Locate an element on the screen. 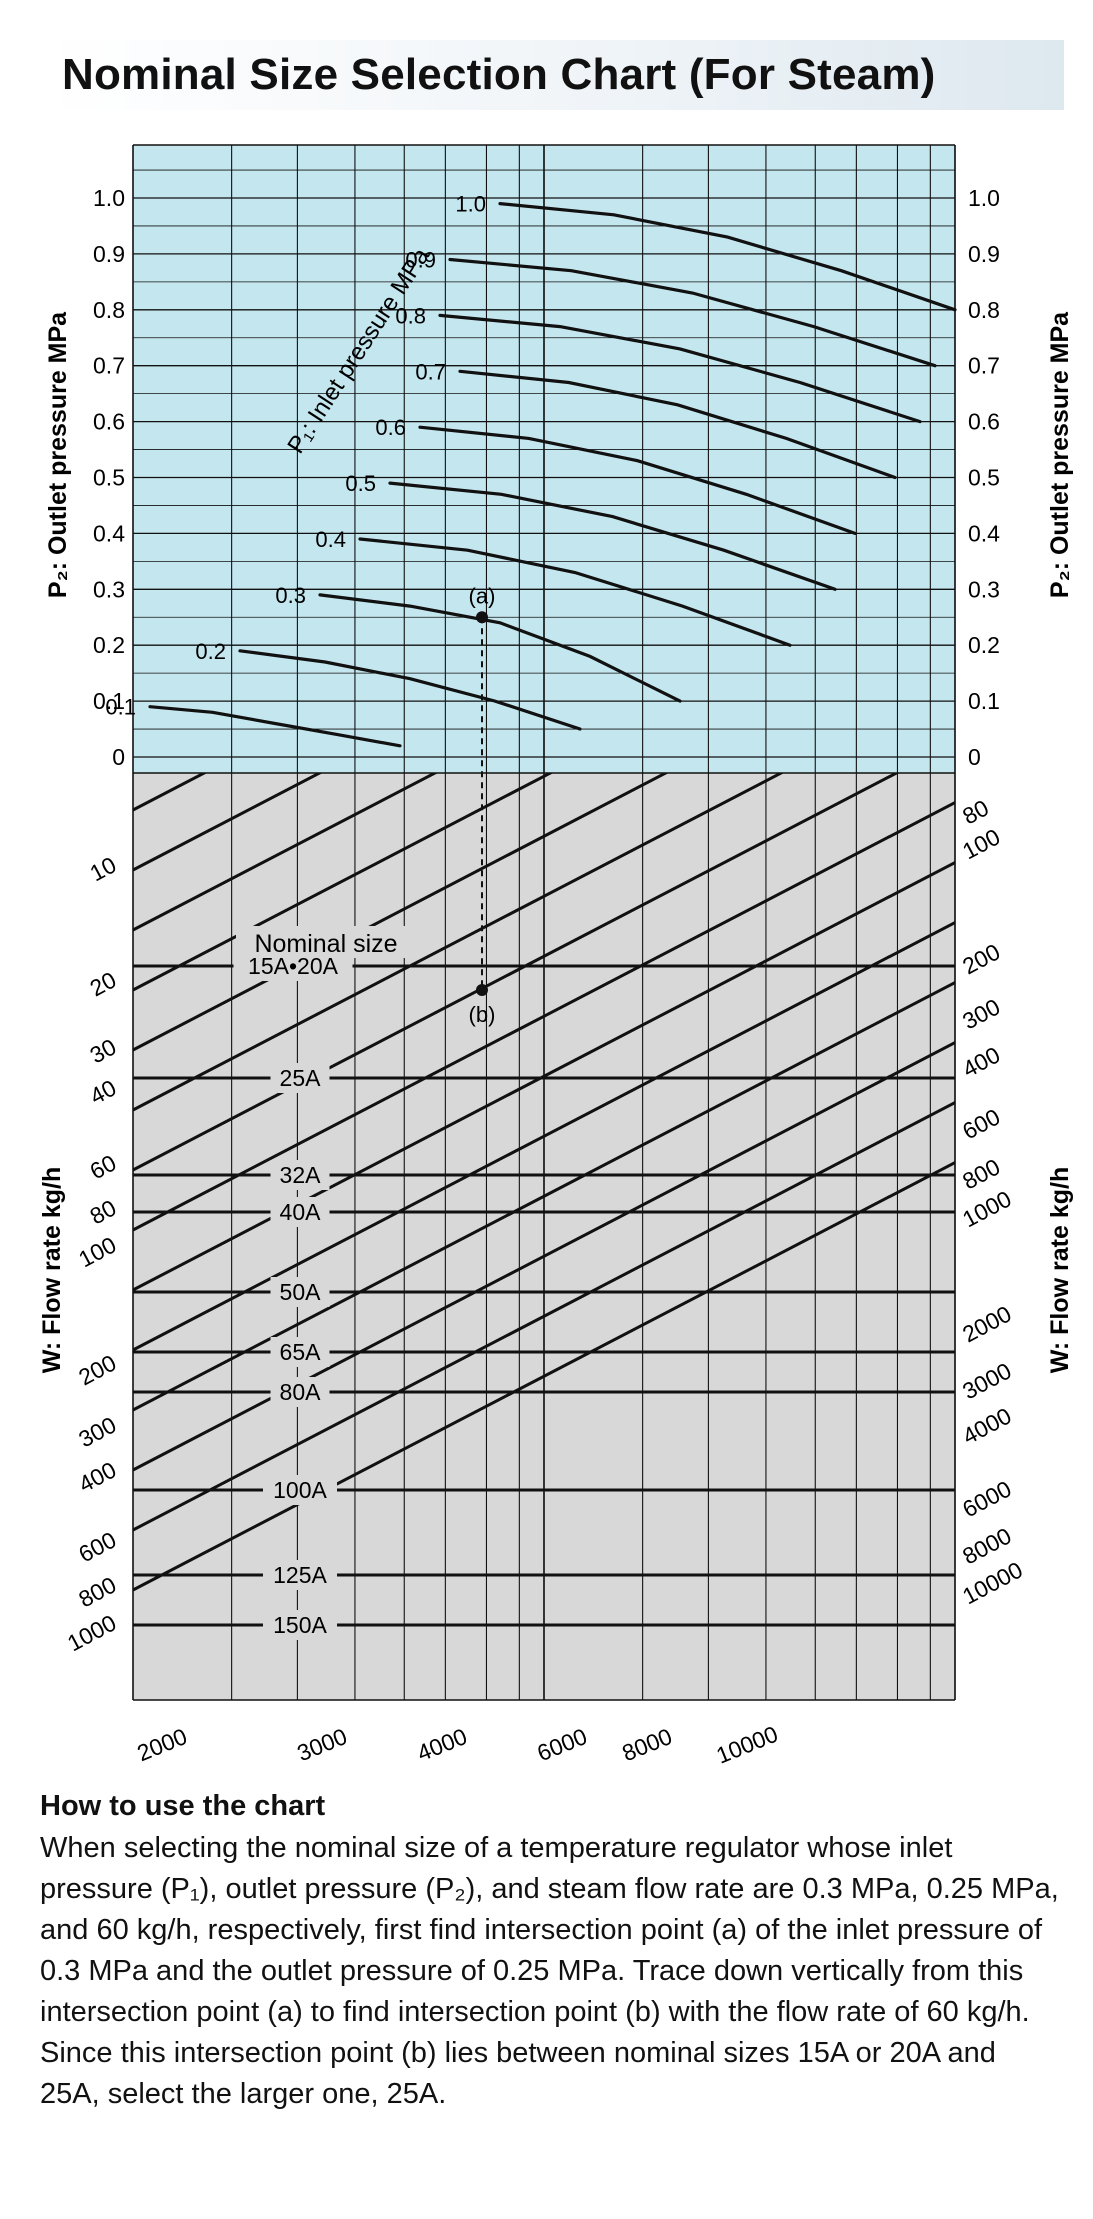  point-b-label: (b) is located at coordinates (482, 1014).